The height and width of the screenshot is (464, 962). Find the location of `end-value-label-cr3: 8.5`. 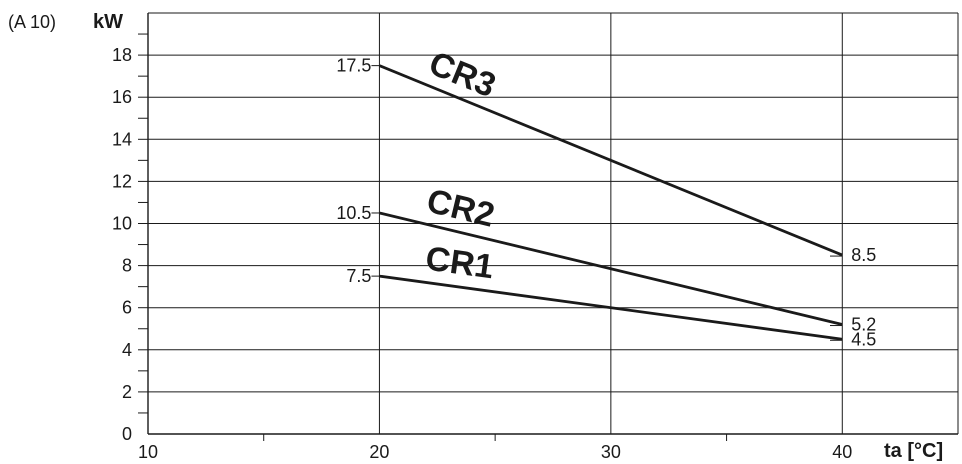

end-value-label-cr3: 8.5 is located at coordinates (863, 255).